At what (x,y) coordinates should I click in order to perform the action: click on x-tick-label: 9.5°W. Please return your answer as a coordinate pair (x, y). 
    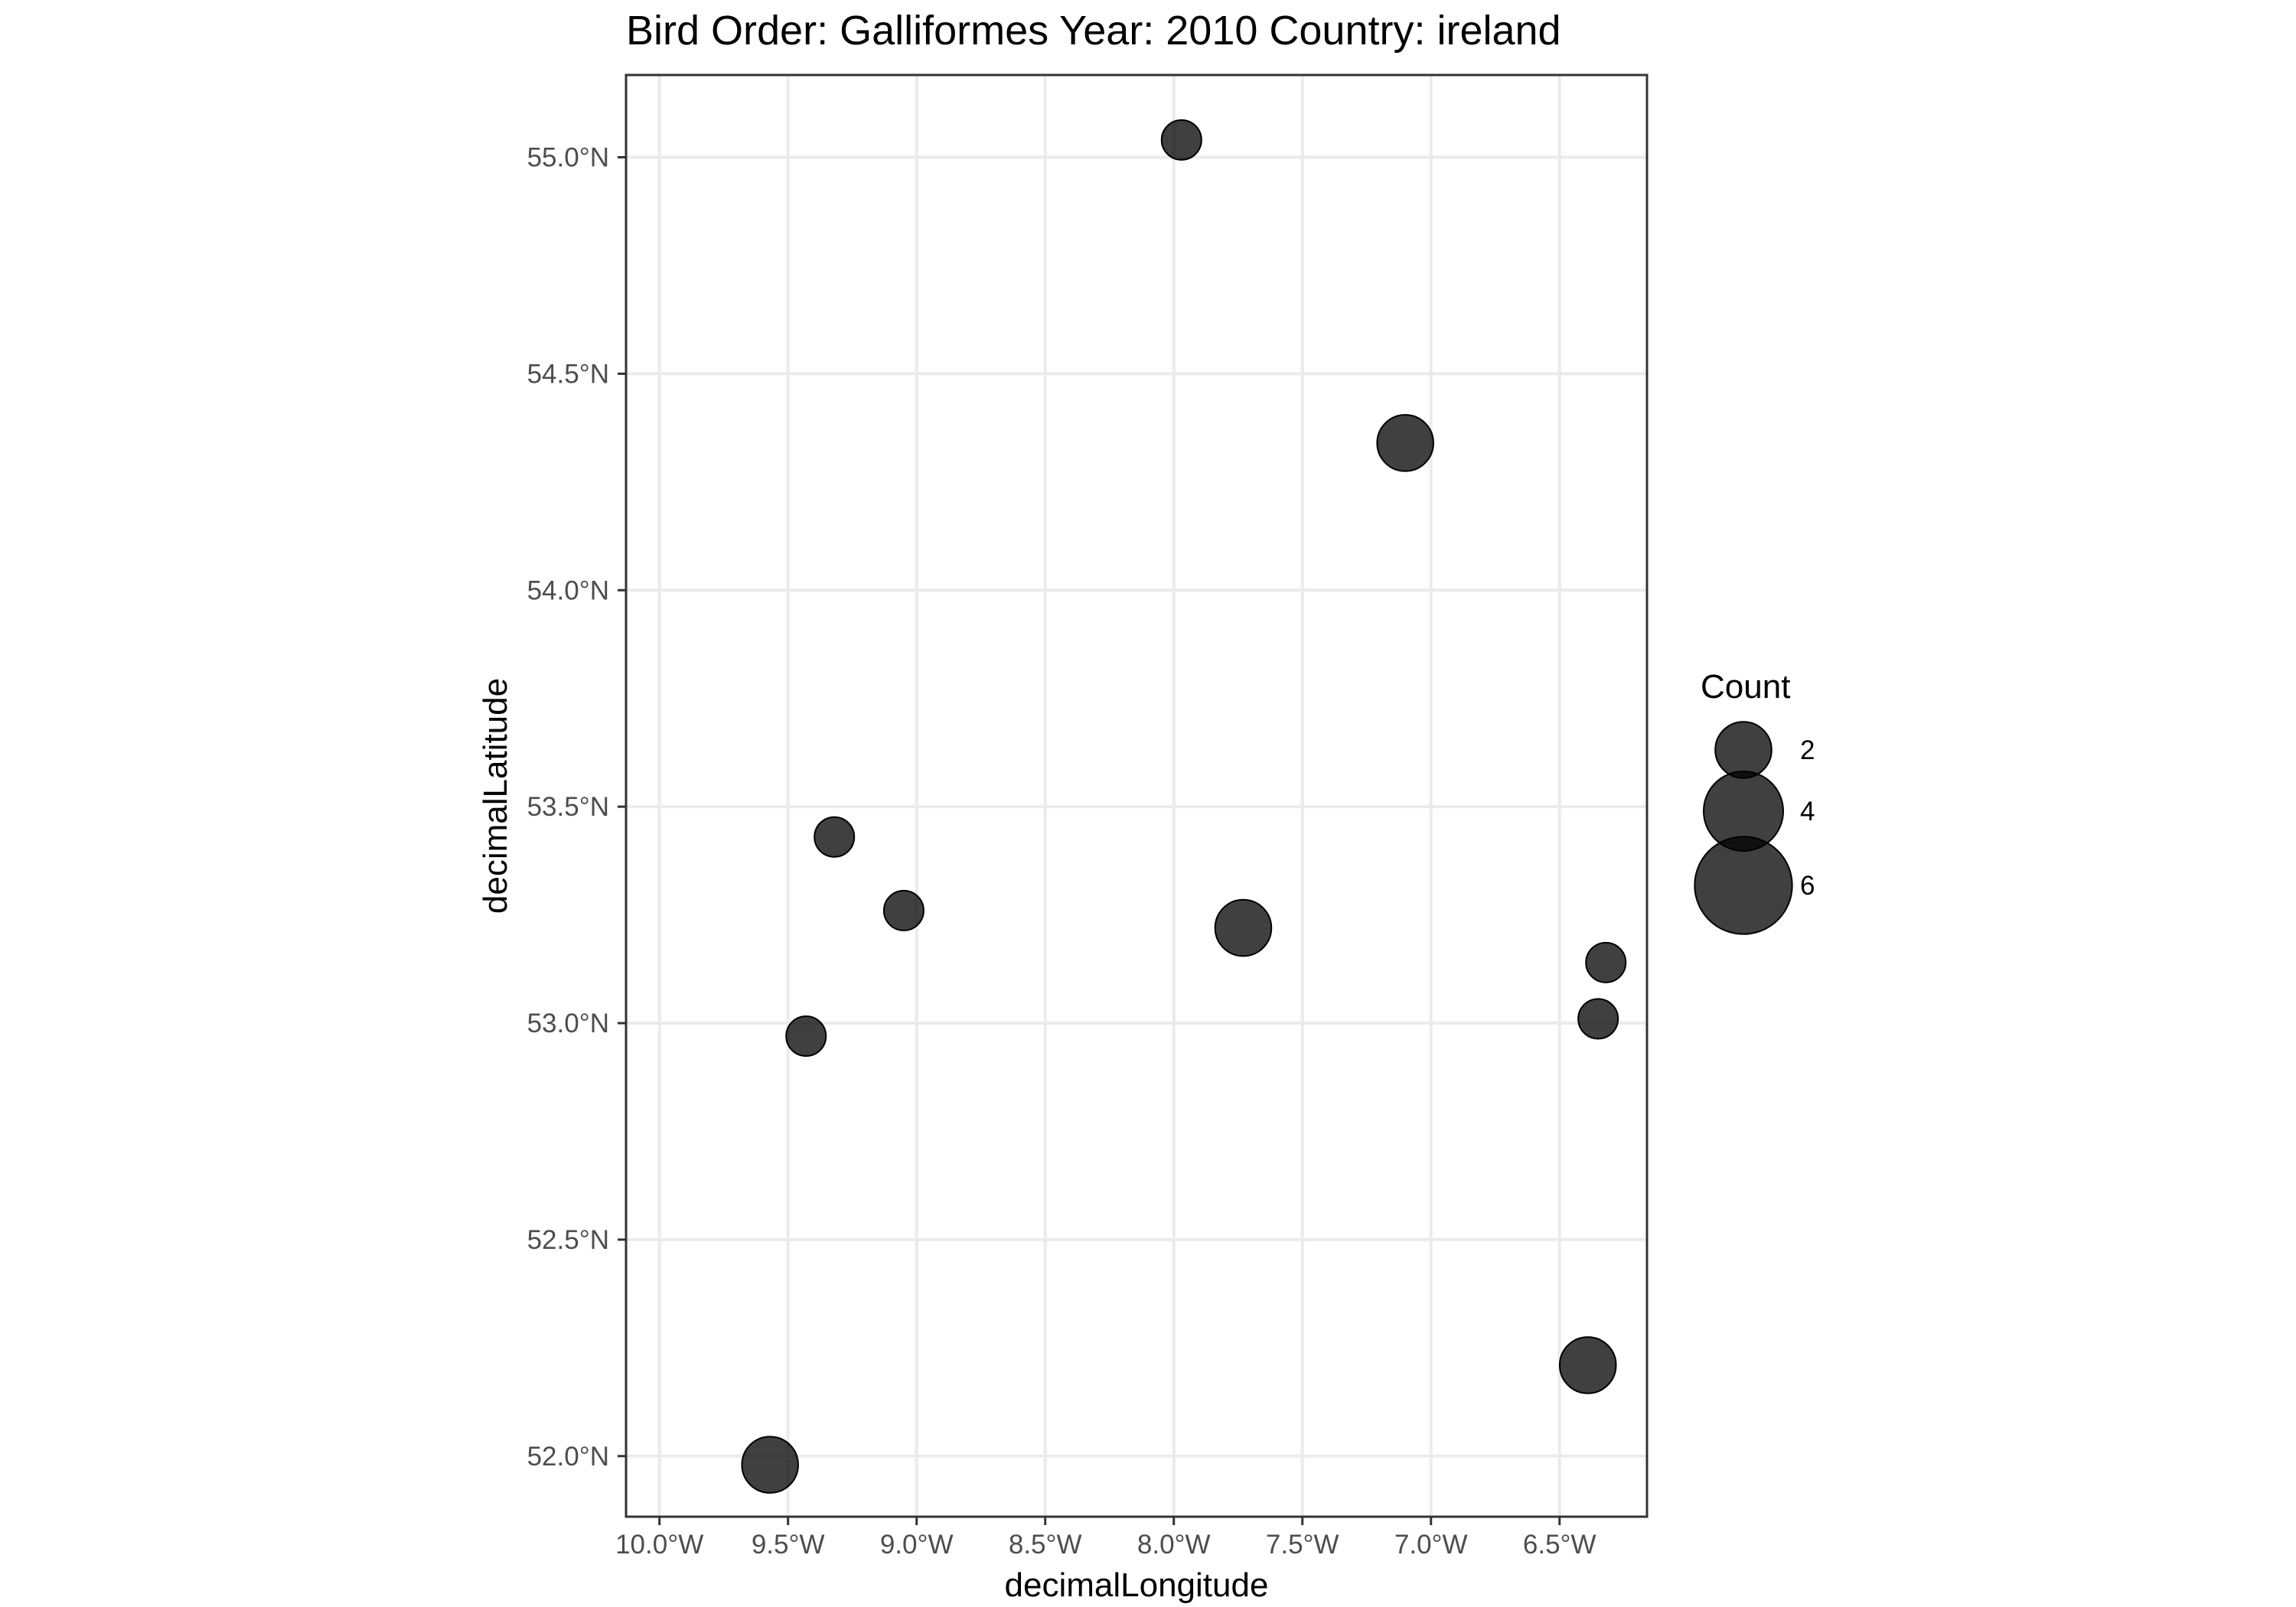
    Looking at the image, I should click on (788, 1545).